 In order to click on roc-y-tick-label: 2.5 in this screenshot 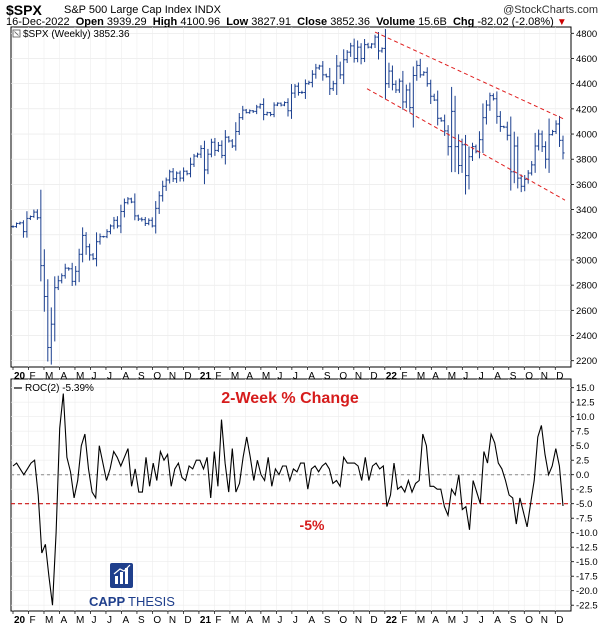, I will do `click(582, 461)`.